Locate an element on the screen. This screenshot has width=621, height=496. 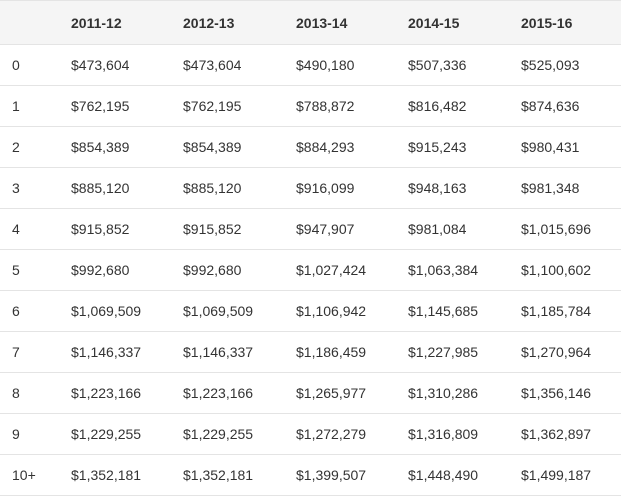
table-cell: $490,180 is located at coordinates (338, 65).